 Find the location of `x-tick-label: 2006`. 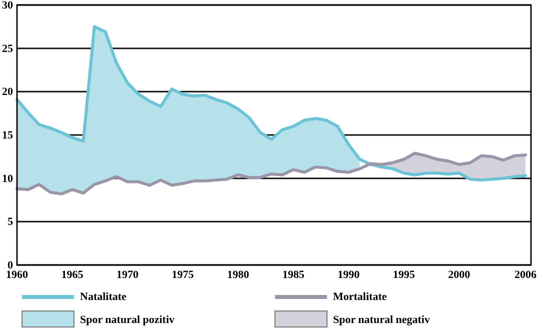

x-tick-label: 2006 is located at coordinates (525, 274).